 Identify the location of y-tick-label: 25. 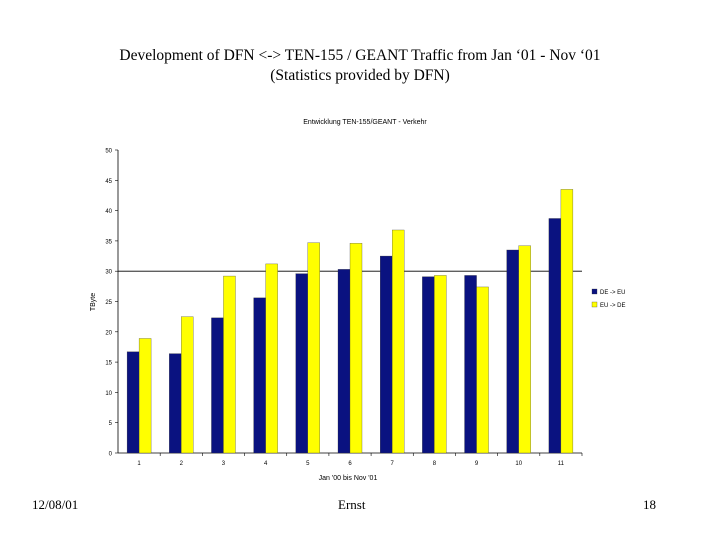
(108, 303).